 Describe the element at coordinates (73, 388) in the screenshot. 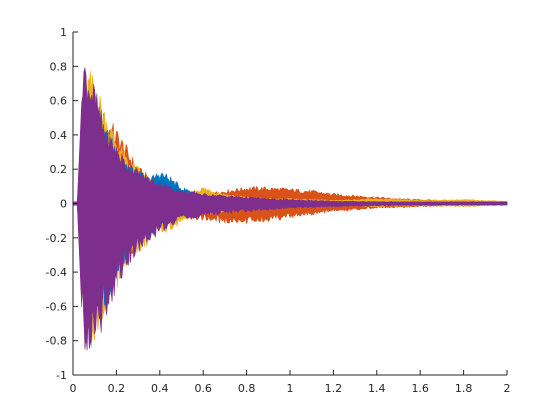

I see `x-tick-label: 0` at that location.